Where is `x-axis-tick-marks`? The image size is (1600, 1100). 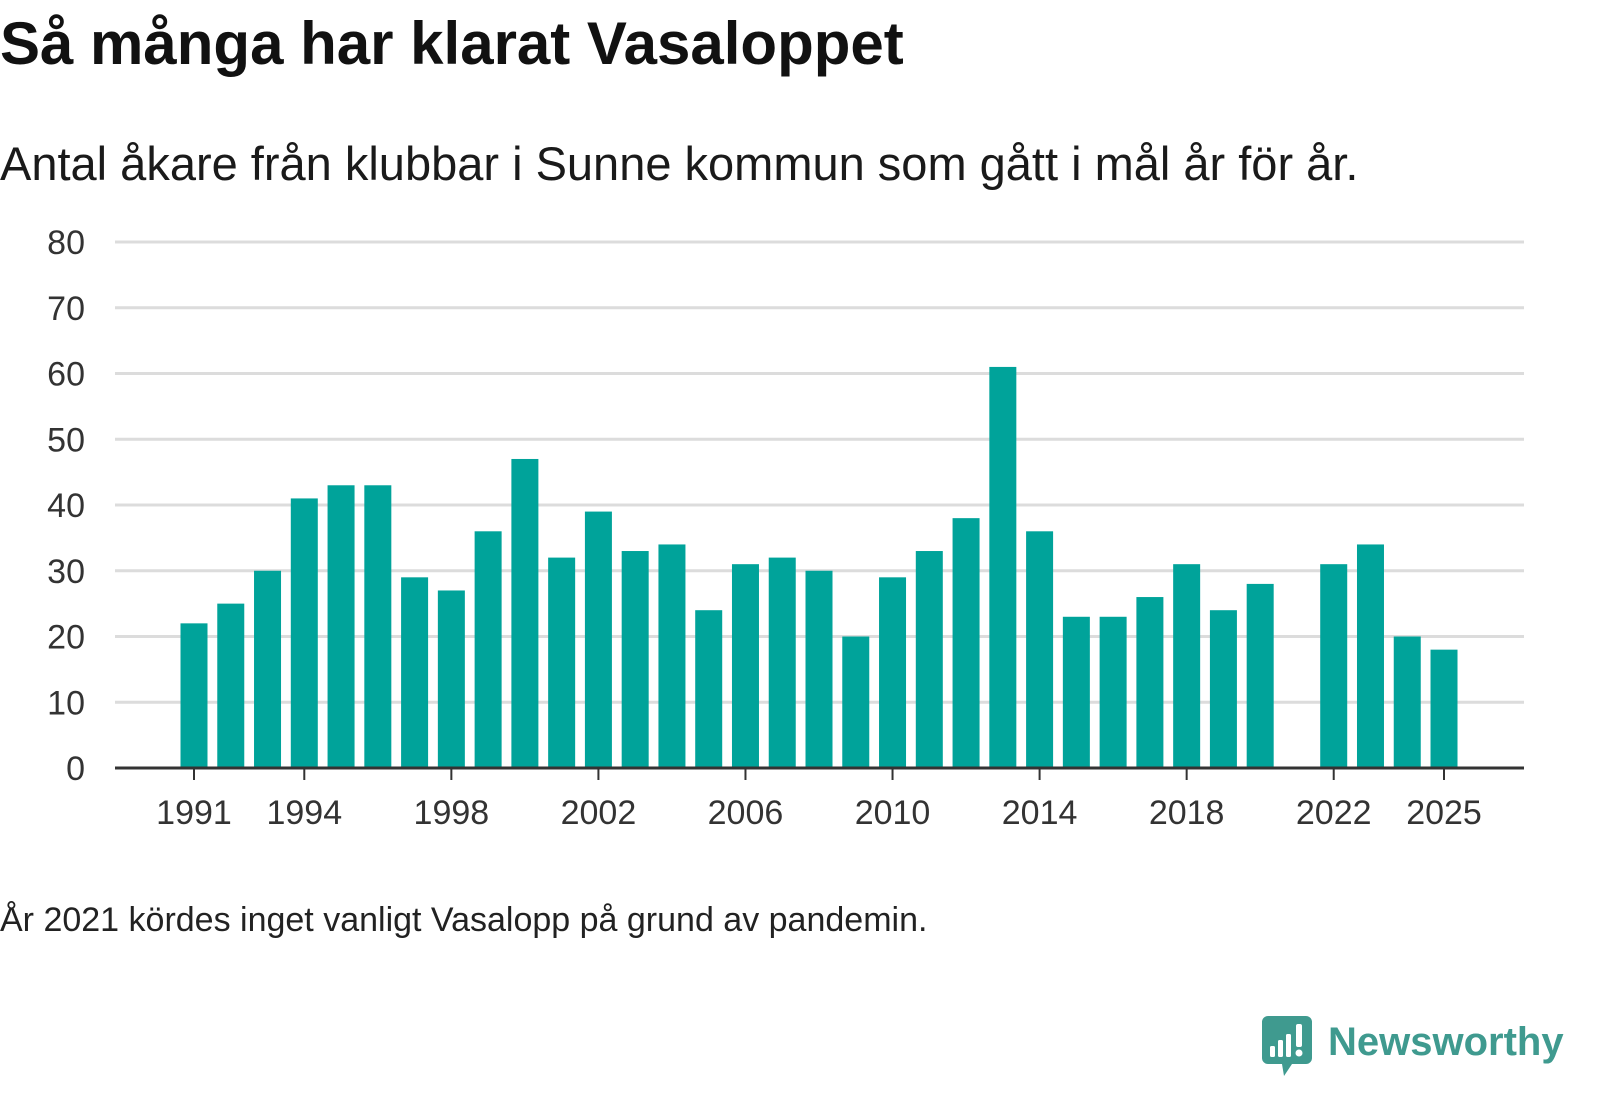 x-axis-tick-marks is located at coordinates (819, 774).